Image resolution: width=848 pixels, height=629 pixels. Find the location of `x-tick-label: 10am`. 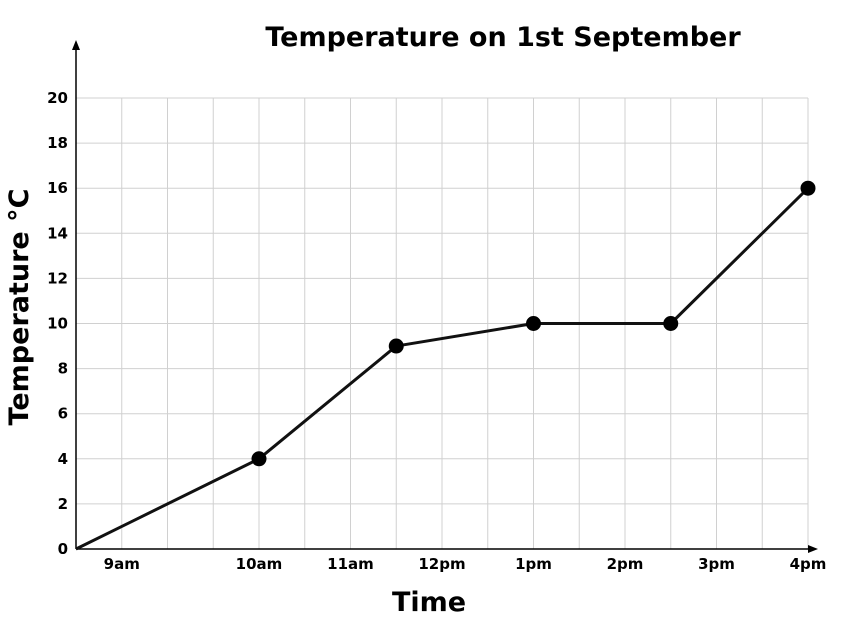

x-tick-label: 10am is located at coordinates (259, 564).